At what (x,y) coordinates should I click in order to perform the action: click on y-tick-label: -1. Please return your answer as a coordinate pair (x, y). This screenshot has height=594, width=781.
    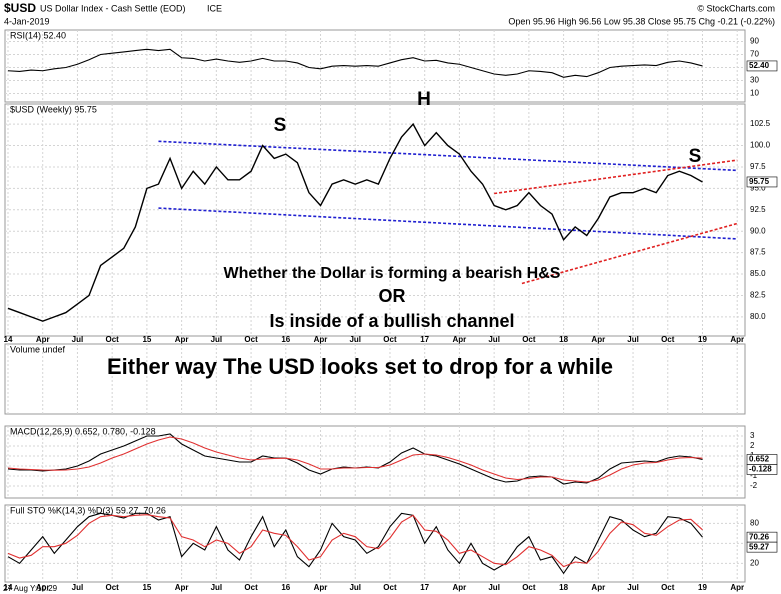
    Looking at the image, I should click on (754, 475).